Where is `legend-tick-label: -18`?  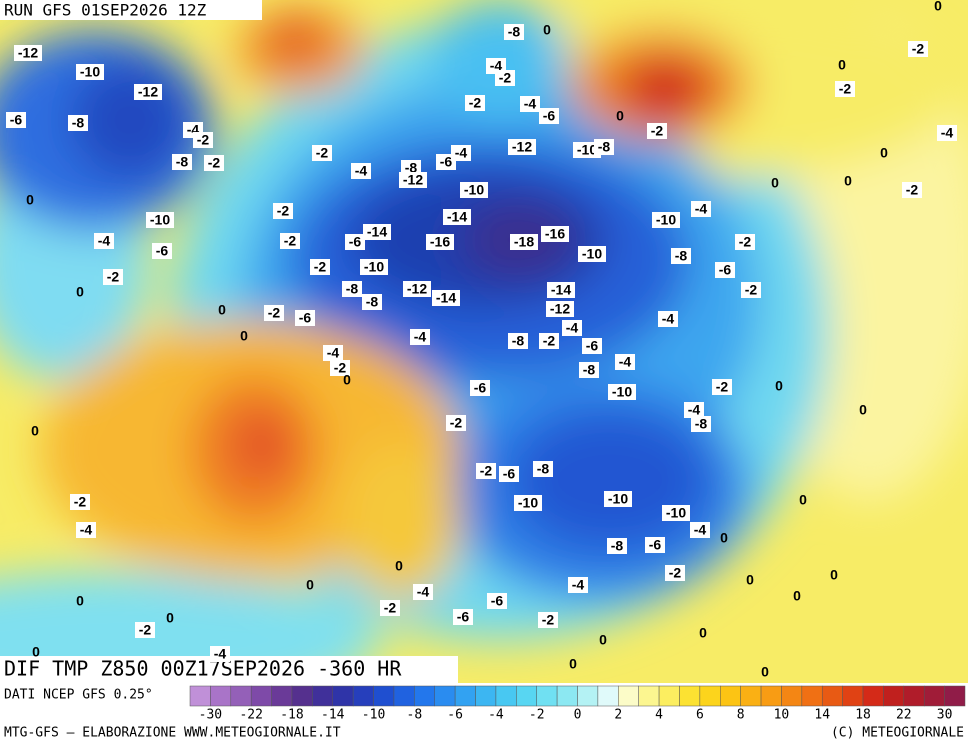
legend-tick-label: -18 is located at coordinates (291, 715).